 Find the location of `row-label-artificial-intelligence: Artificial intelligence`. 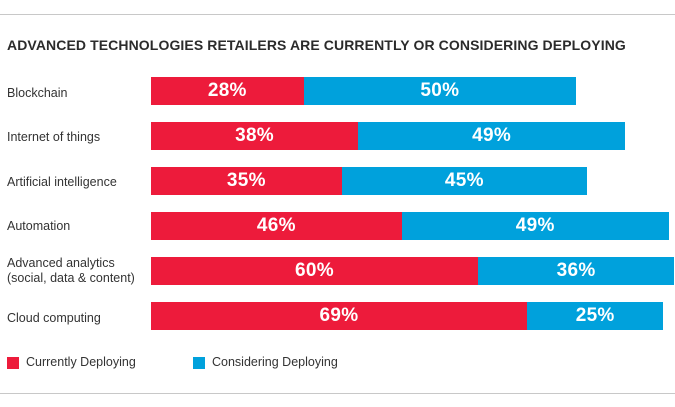

row-label-artificial-intelligence: Artificial intelligence is located at coordinates (62, 182).